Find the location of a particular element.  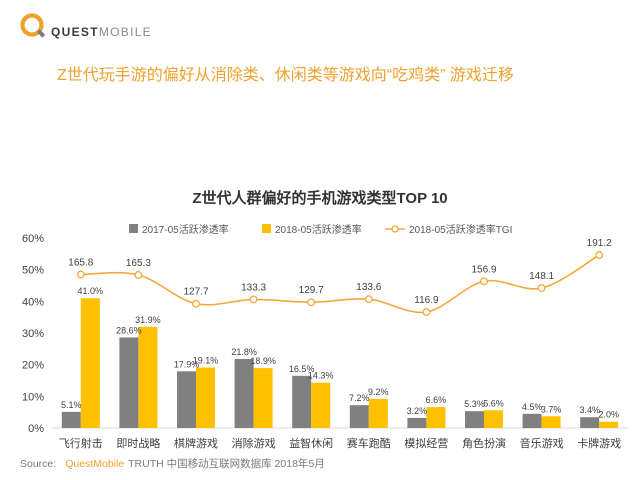

tgi-line-group is located at coordinates (340, 283).